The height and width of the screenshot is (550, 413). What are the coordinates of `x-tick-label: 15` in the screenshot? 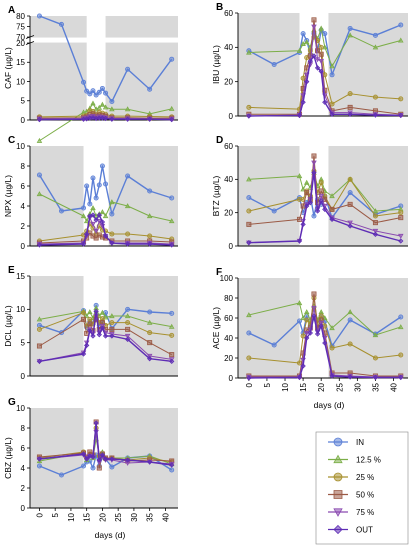 It's located at (303, 386).